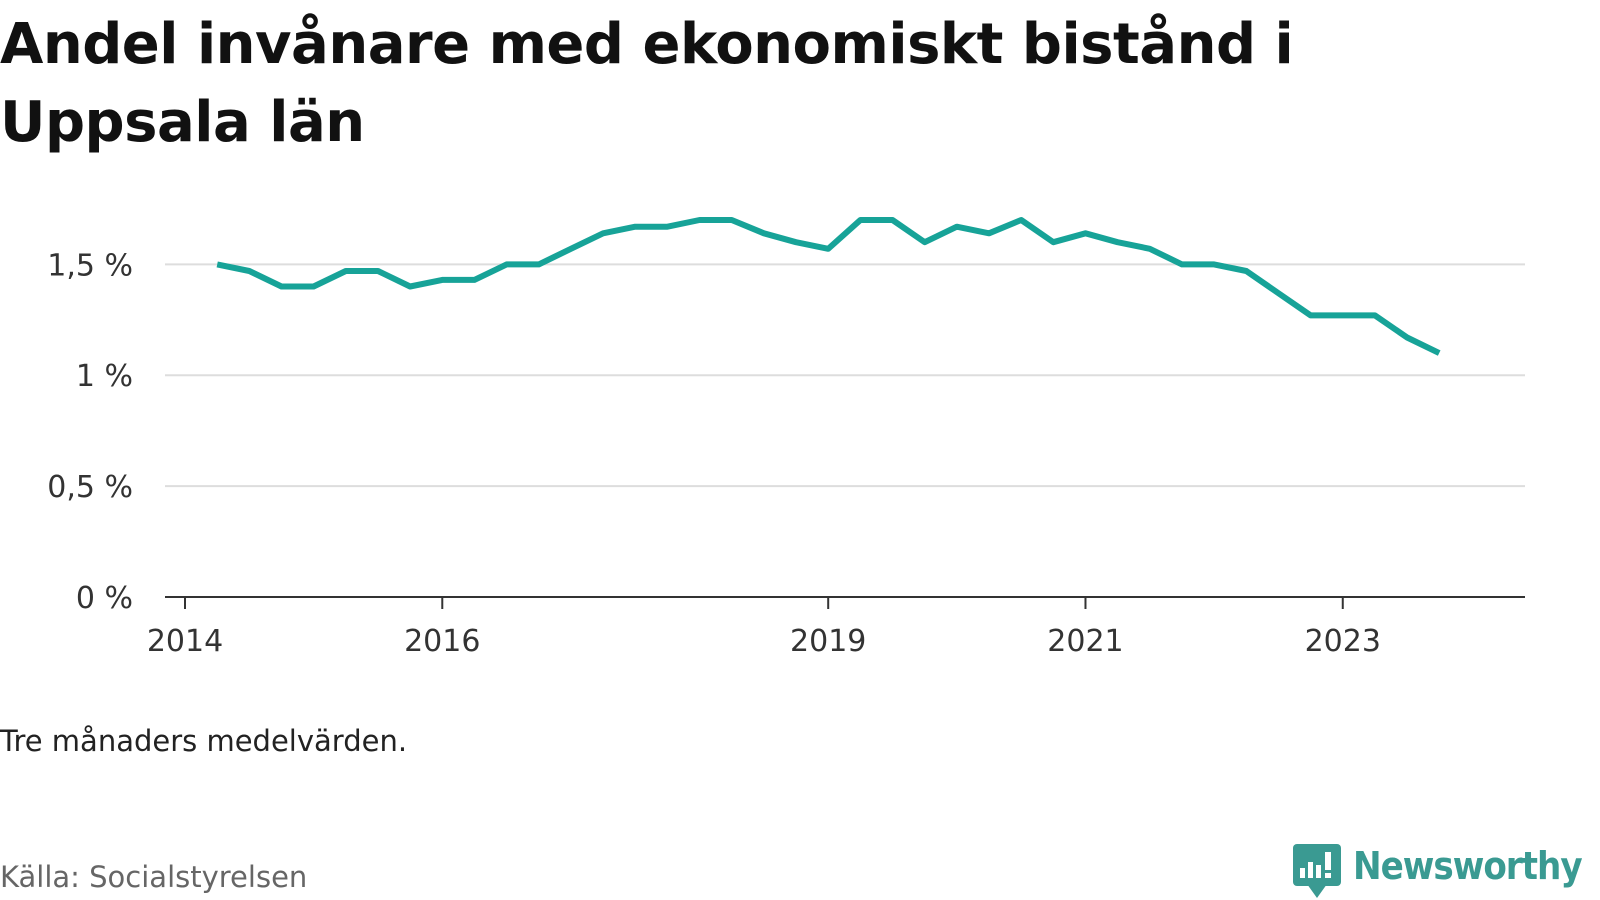 This screenshot has height=900, width=1600. I want to click on brand-logo: Newsworthy, so click(1443, 870).